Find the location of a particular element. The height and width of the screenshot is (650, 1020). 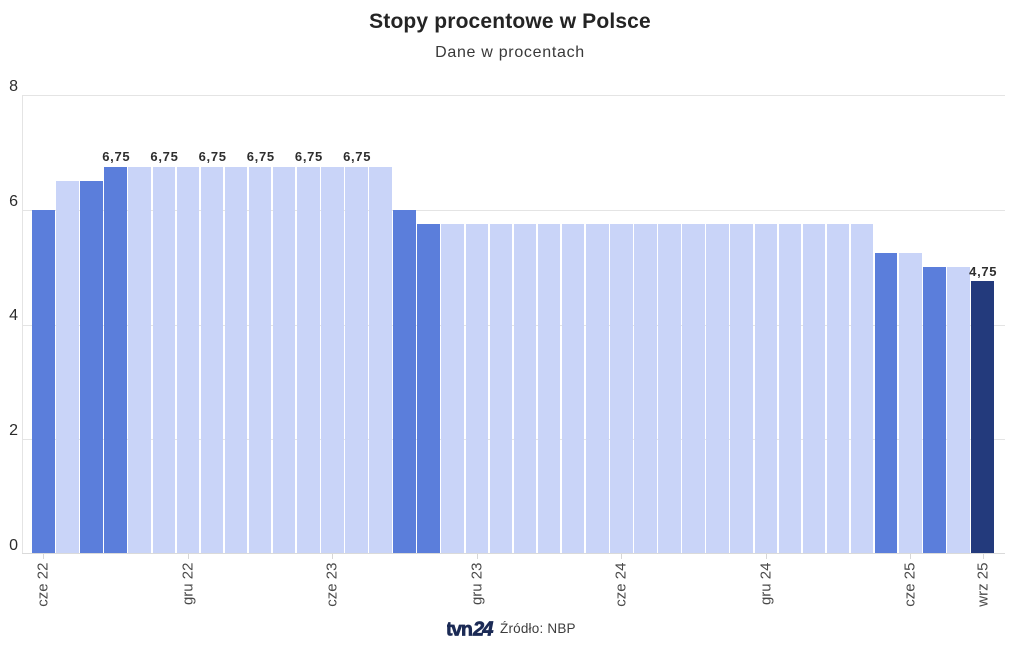

svg-text: 24 is located at coordinates (482, 629).